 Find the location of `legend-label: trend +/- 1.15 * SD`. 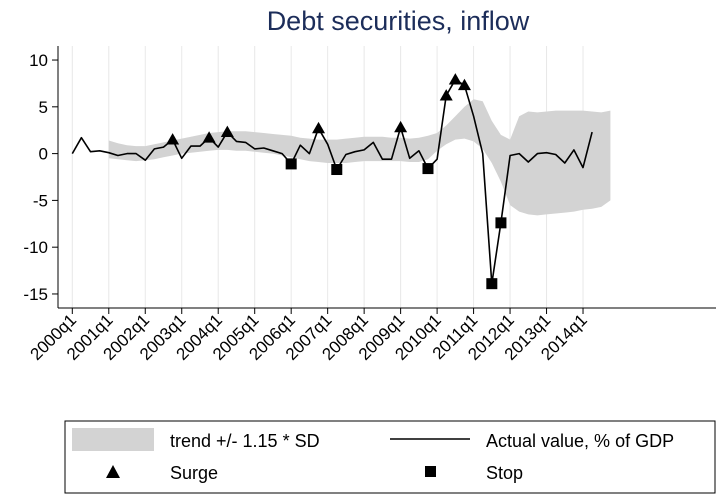

legend-label: trend +/- 1.15 * SD is located at coordinates (245, 441).